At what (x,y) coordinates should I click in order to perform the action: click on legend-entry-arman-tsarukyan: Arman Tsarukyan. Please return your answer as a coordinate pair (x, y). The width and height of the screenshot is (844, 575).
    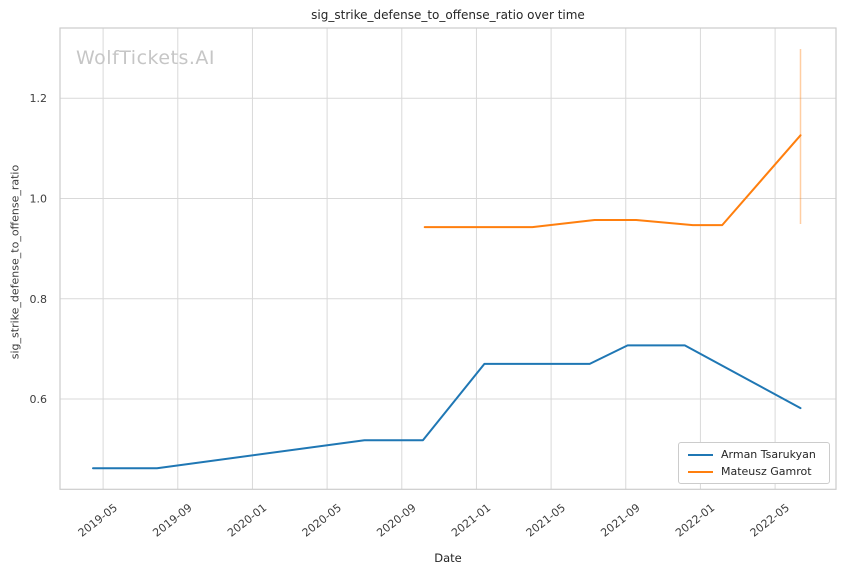
    Looking at the image, I should click on (754, 454).